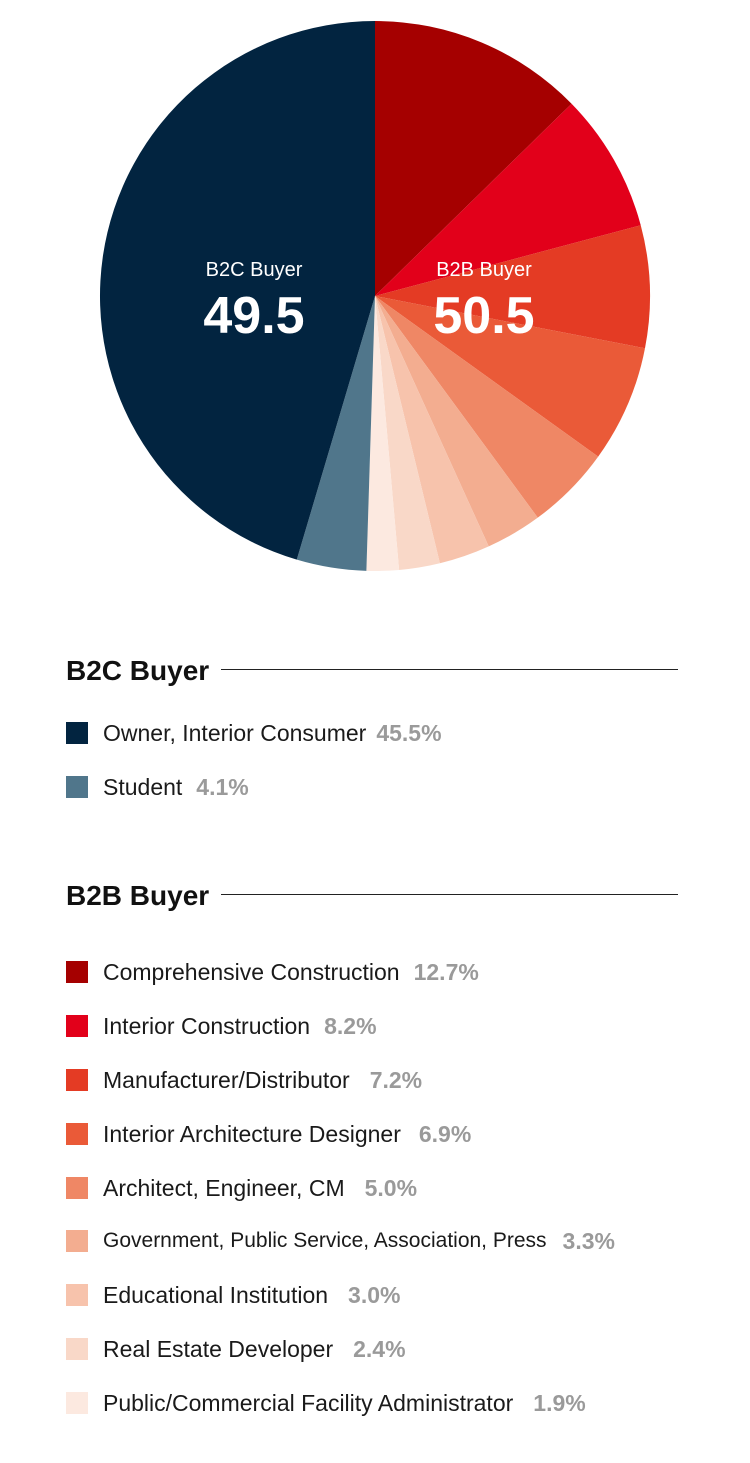  Describe the element at coordinates (77, 1241) in the screenshot. I see `swatch-government` at that location.